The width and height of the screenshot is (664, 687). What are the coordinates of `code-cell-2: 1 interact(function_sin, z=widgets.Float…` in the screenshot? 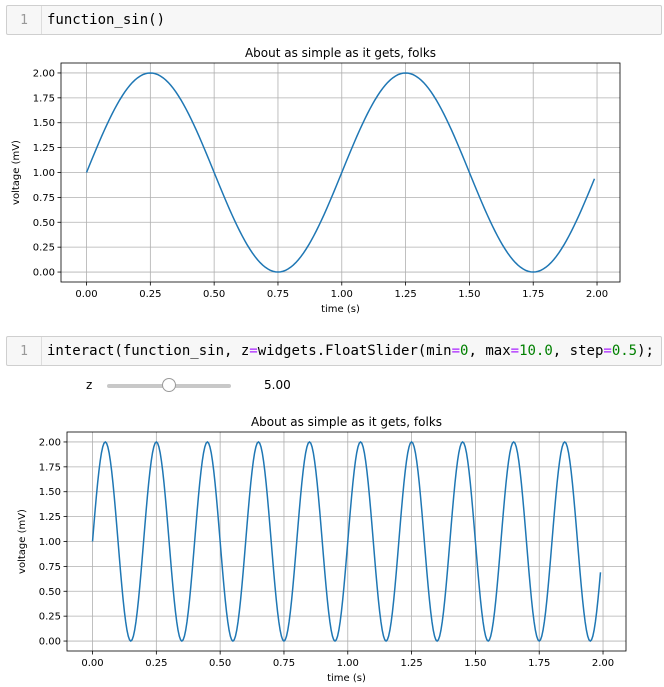 It's located at (334, 351).